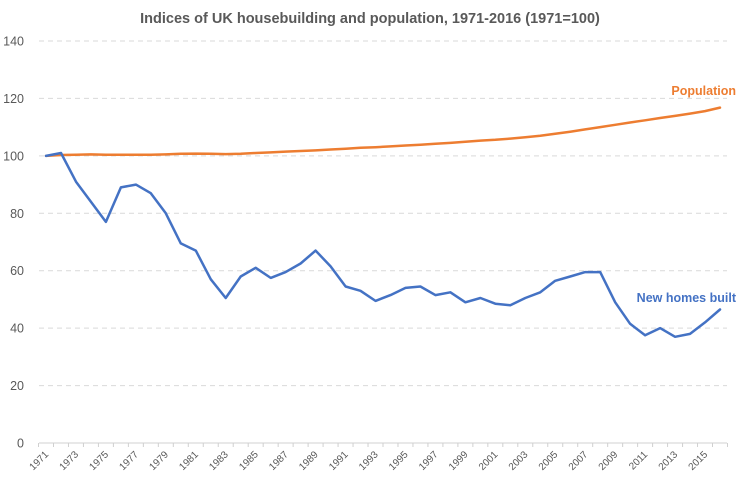 This screenshot has width=740, height=482. I want to click on x-tick-label: 2009, so click(609, 461).